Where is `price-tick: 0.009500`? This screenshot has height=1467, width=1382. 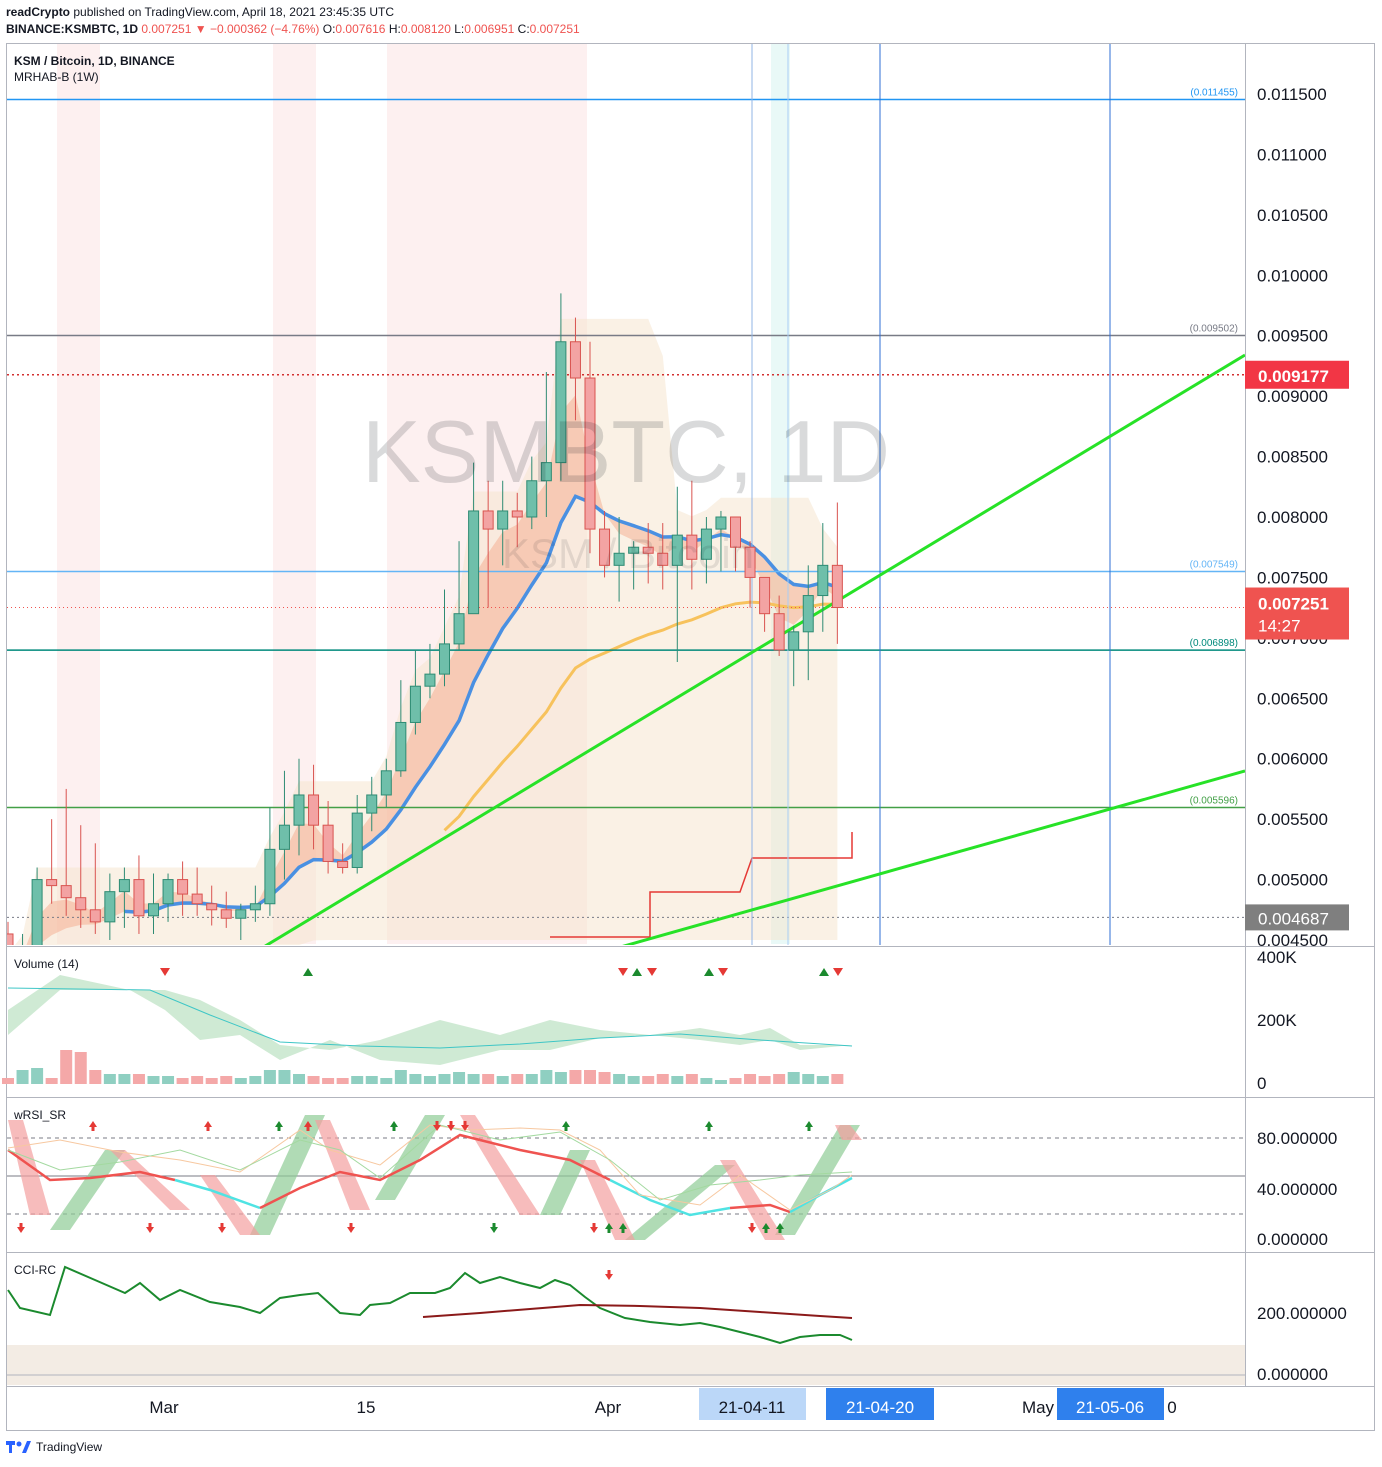 price-tick: 0.009500 is located at coordinates (1292, 336).